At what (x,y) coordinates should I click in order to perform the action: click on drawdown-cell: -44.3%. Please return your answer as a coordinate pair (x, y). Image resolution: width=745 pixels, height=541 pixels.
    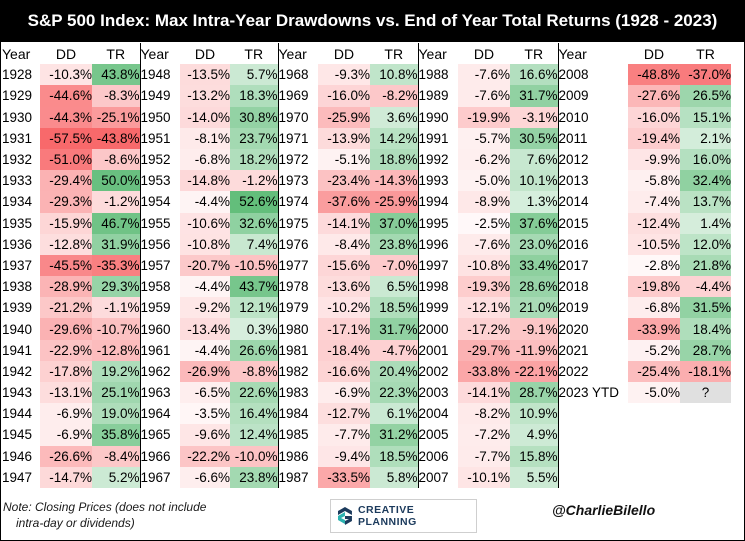
    Looking at the image, I should click on (66, 117).